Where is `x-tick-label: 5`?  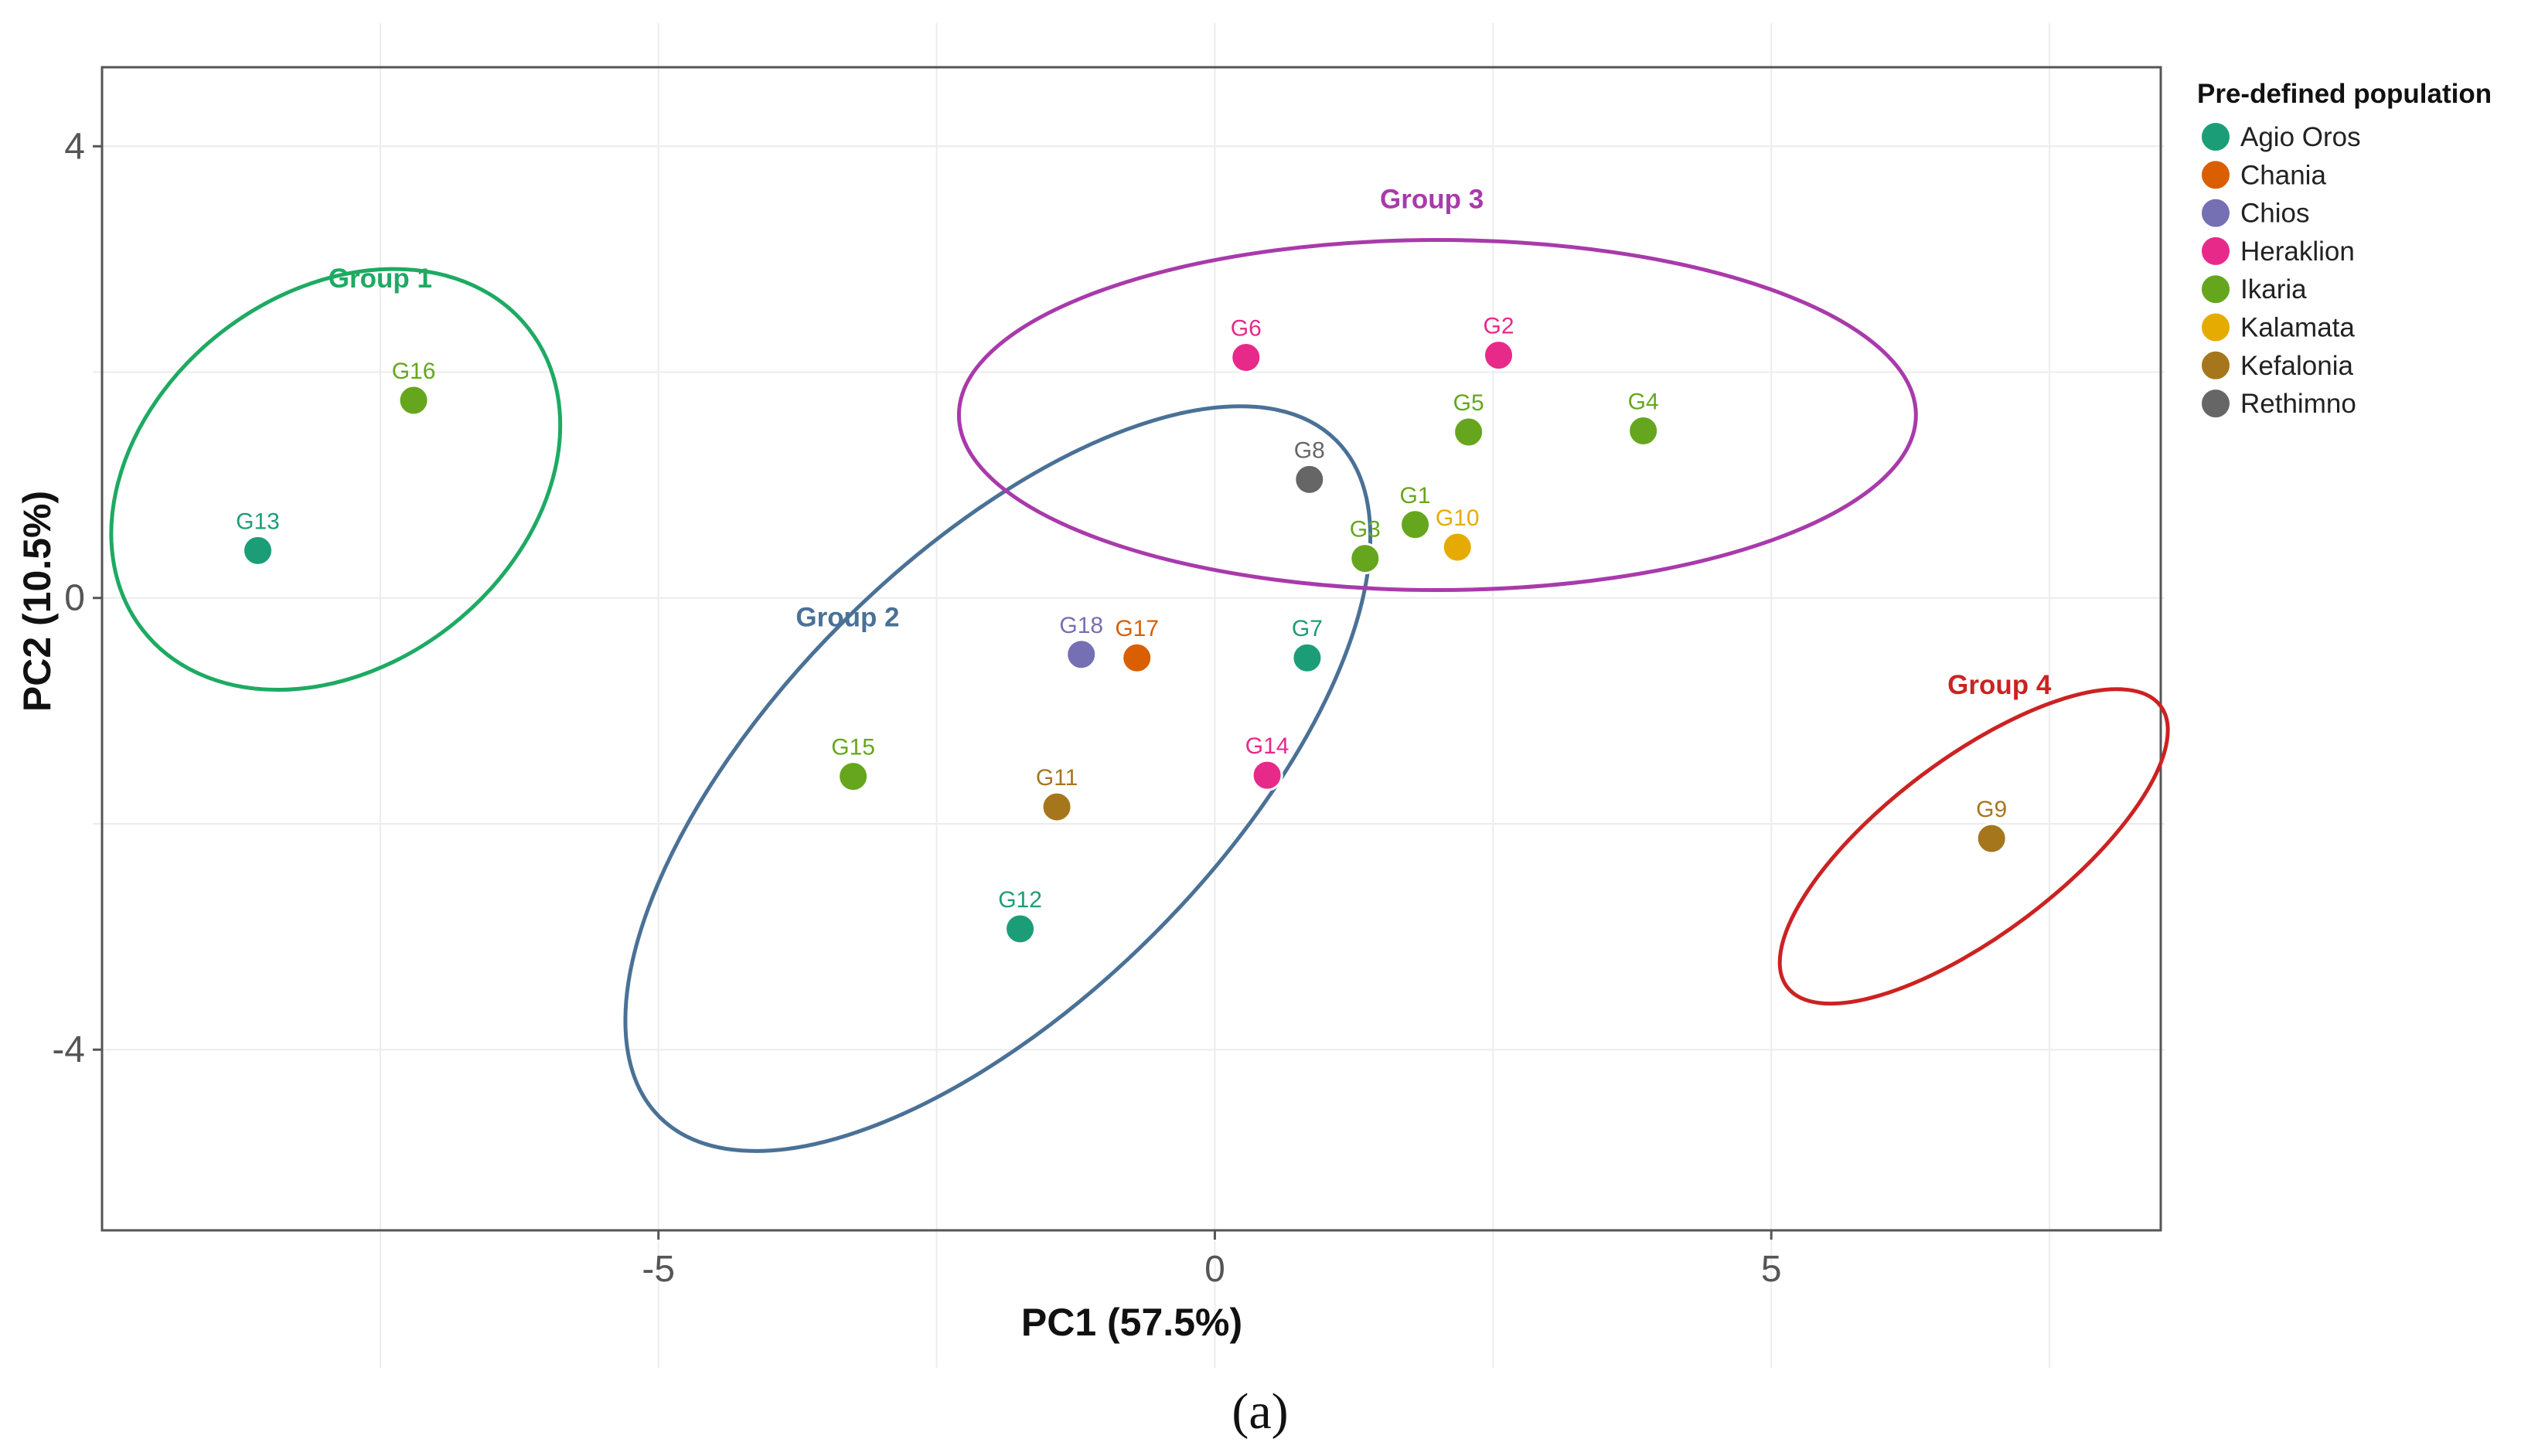
x-tick-label: 5 is located at coordinates (1771, 1270).